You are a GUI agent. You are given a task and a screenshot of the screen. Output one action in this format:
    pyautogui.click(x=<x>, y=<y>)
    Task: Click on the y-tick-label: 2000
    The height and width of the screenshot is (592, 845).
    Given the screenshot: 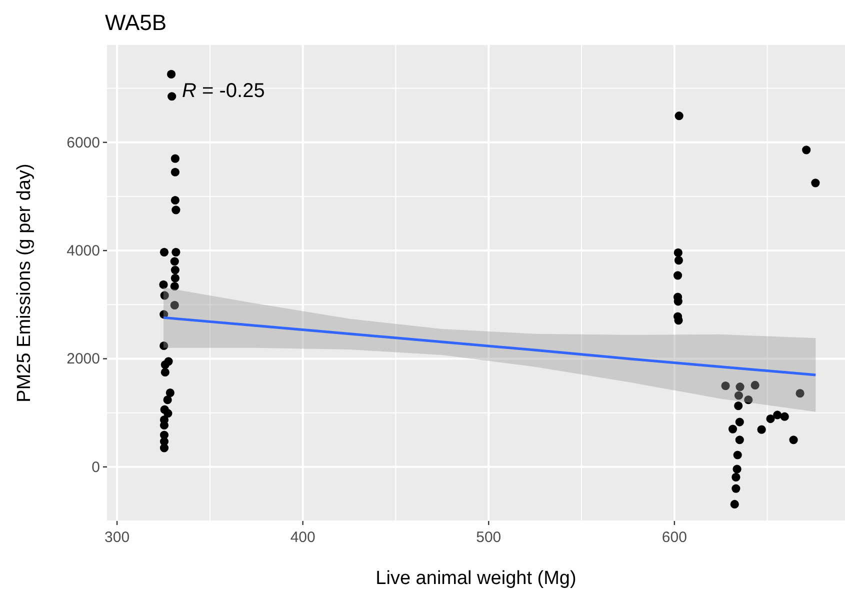 What is the action you would take?
    pyautogui.click(x=83, y=359)
    